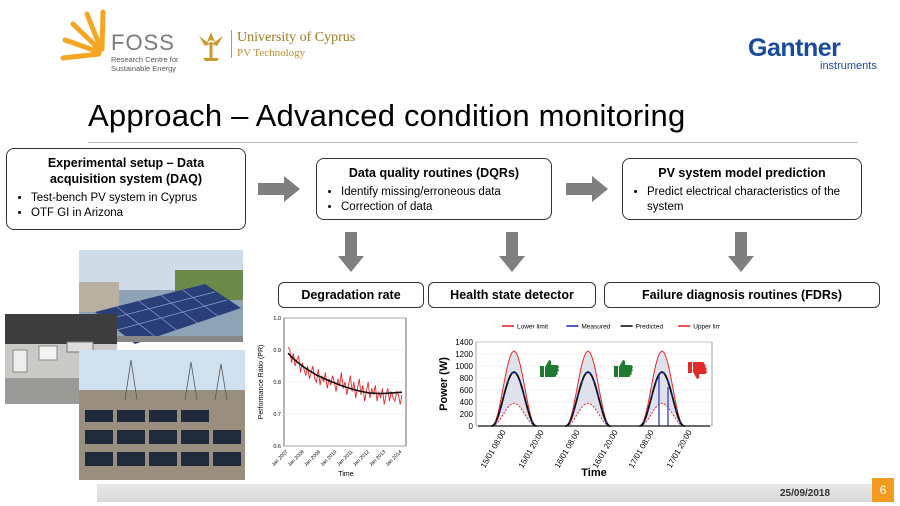  Describe the element at coordinates (742, 295) in the screenshot. I see `failure-label: Failure diagnosis routines (FDRs)` at that location.